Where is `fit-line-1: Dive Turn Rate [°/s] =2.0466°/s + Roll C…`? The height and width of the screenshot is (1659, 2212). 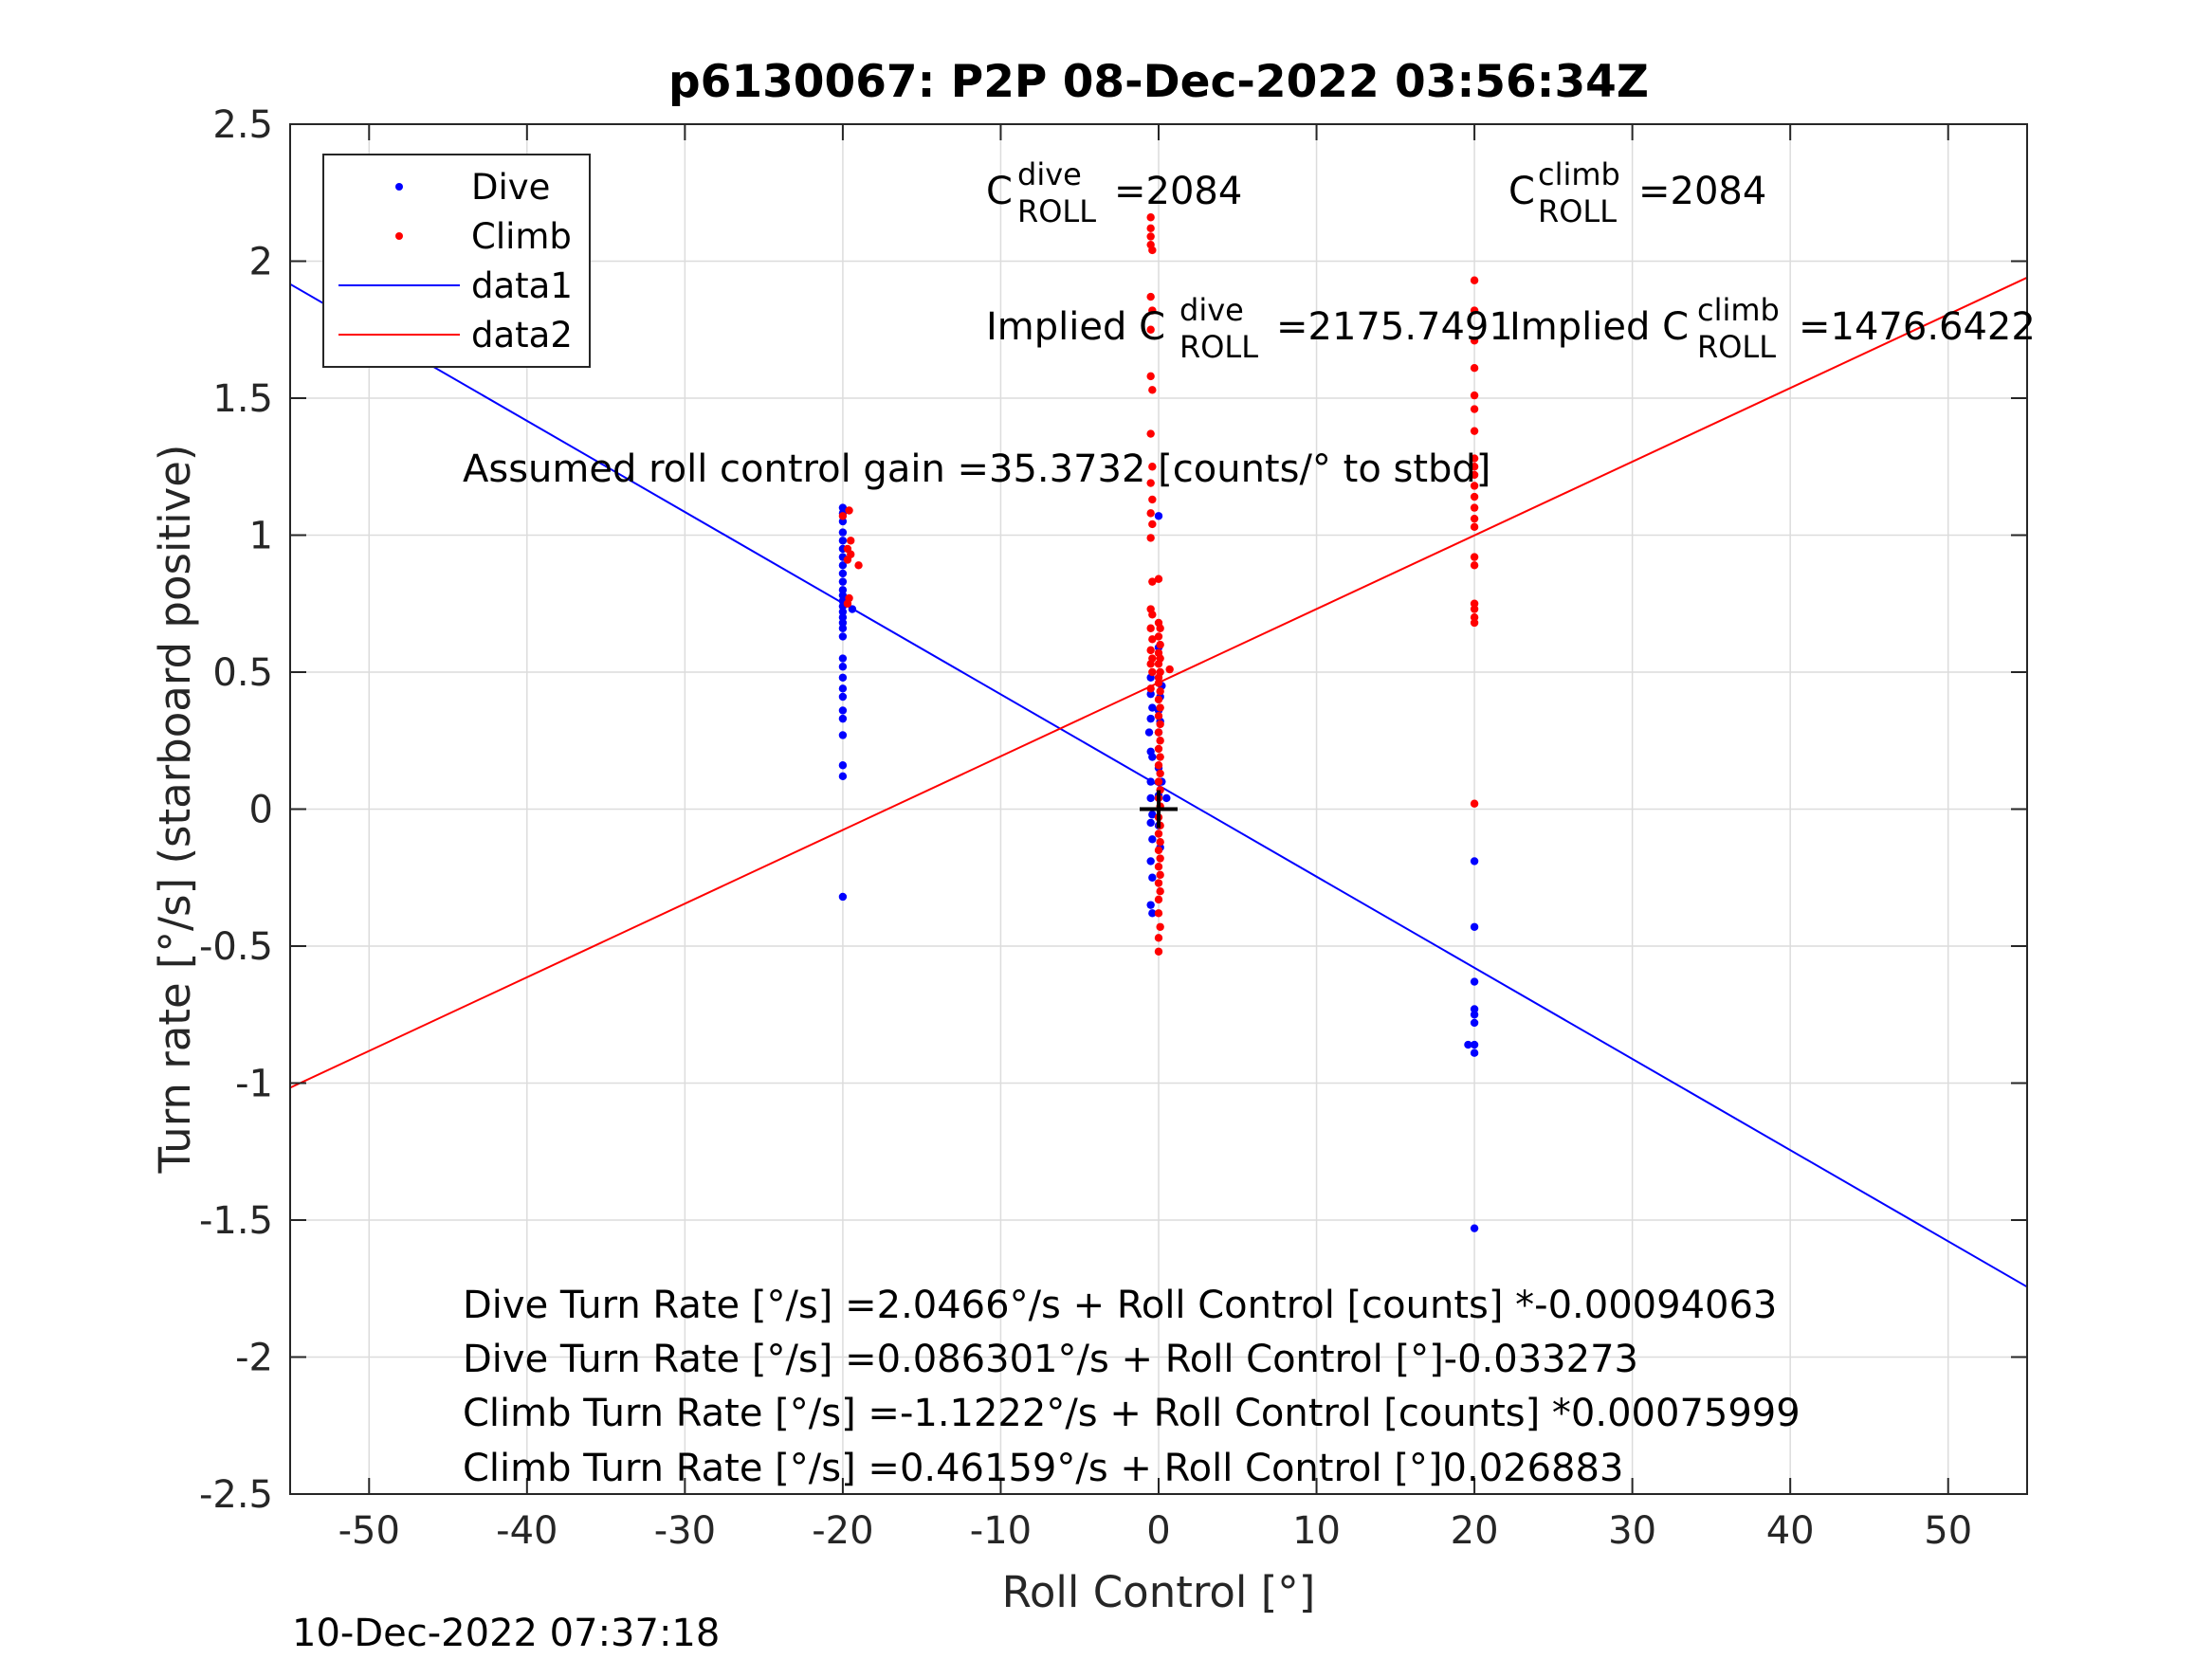 fit-line-1: Dive Turn Rate [°/s] =2.0466°/s + Roll C… is located at coordinates (1120, 1305).